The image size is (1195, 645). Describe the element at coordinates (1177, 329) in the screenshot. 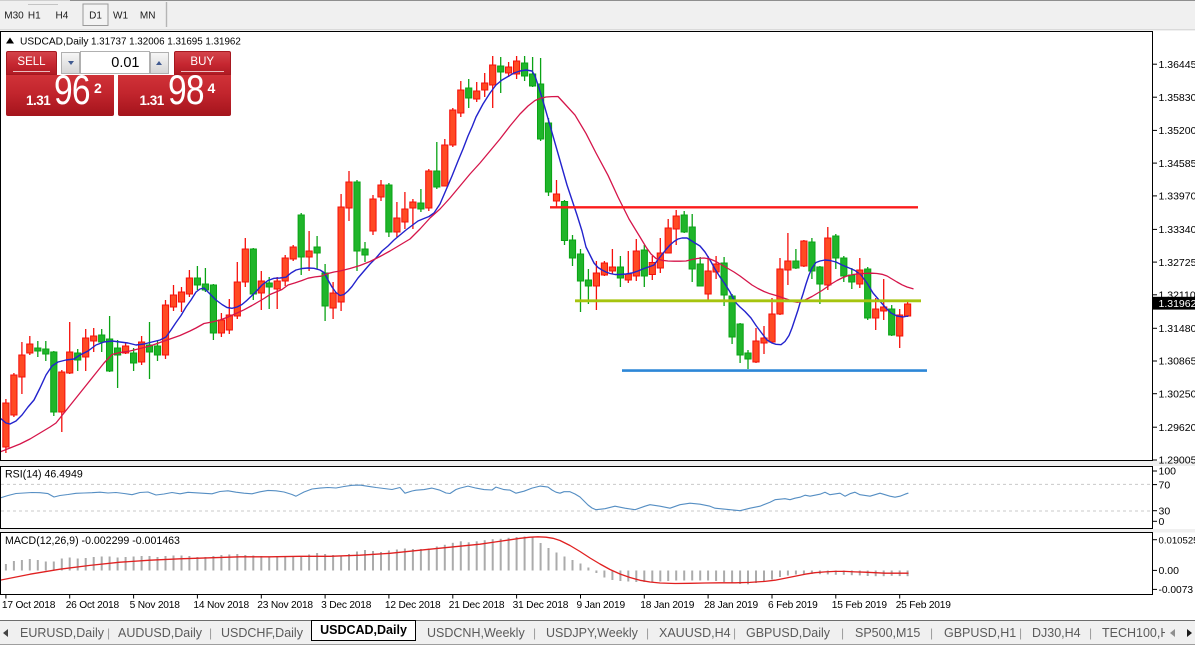

I see `svg-text: 1.31480` at that location.